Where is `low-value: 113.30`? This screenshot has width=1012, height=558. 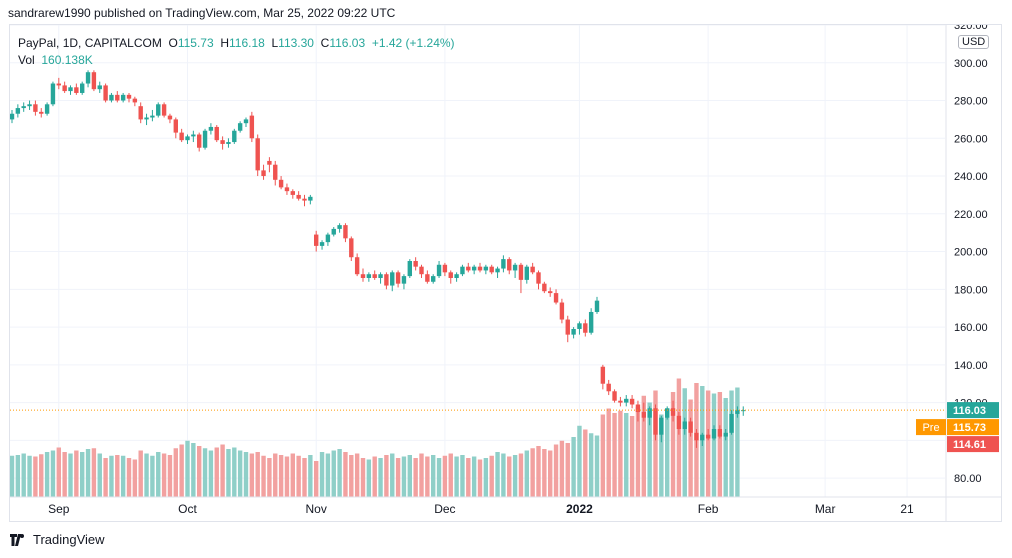
low-value: 113.30 is located at coordinates (296, 43).